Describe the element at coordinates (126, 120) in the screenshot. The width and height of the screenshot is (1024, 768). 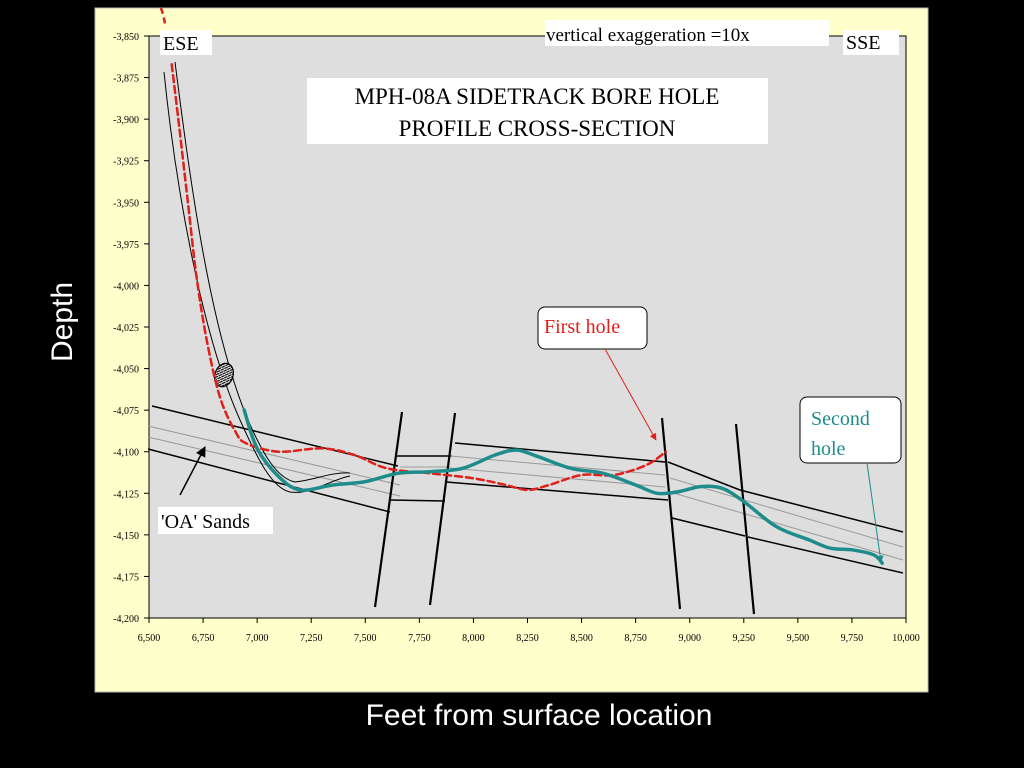
I see `y-tick-label: -3,900` at that location.